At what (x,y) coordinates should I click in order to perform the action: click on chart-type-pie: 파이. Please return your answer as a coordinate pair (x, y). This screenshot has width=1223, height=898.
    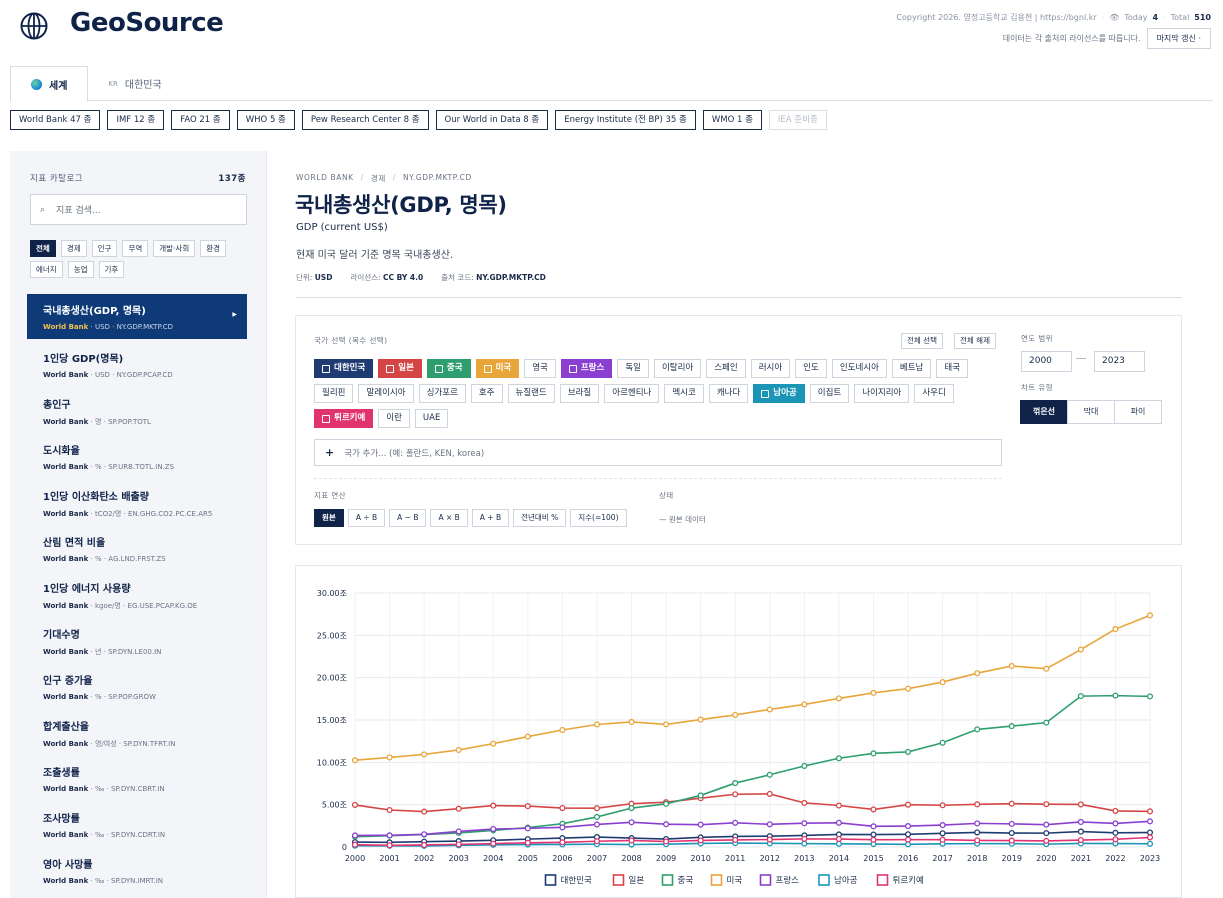
    Looking at the image, I should click on (1138, 412).